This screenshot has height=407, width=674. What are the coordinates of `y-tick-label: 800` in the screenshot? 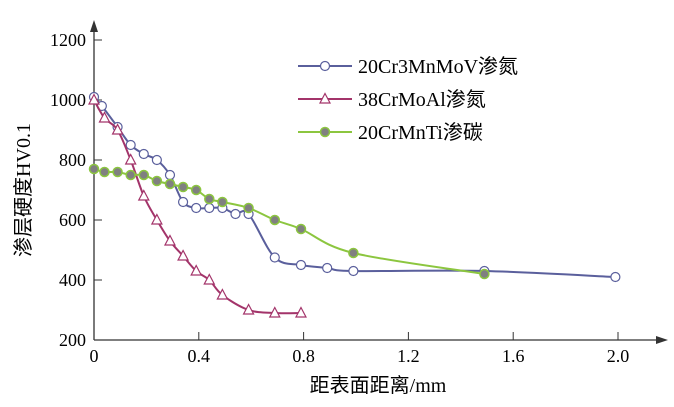 It's located at (72, 160).